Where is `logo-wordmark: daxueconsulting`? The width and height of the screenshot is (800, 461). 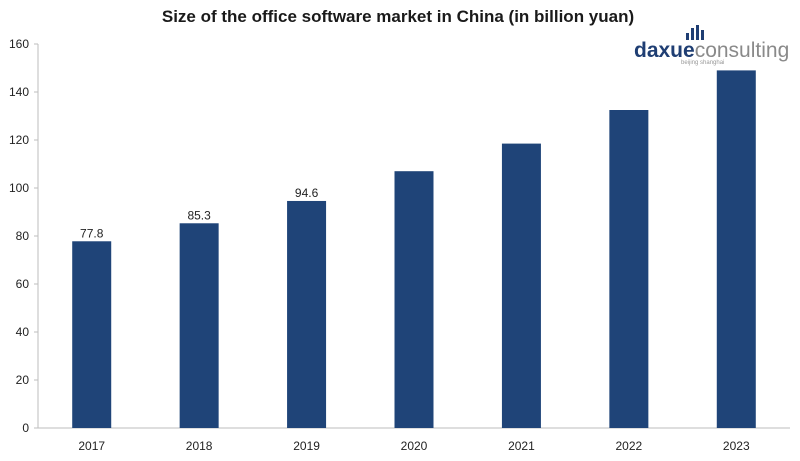
logo-wordmark: daxueconsulting is located at coordinates (711, 50).